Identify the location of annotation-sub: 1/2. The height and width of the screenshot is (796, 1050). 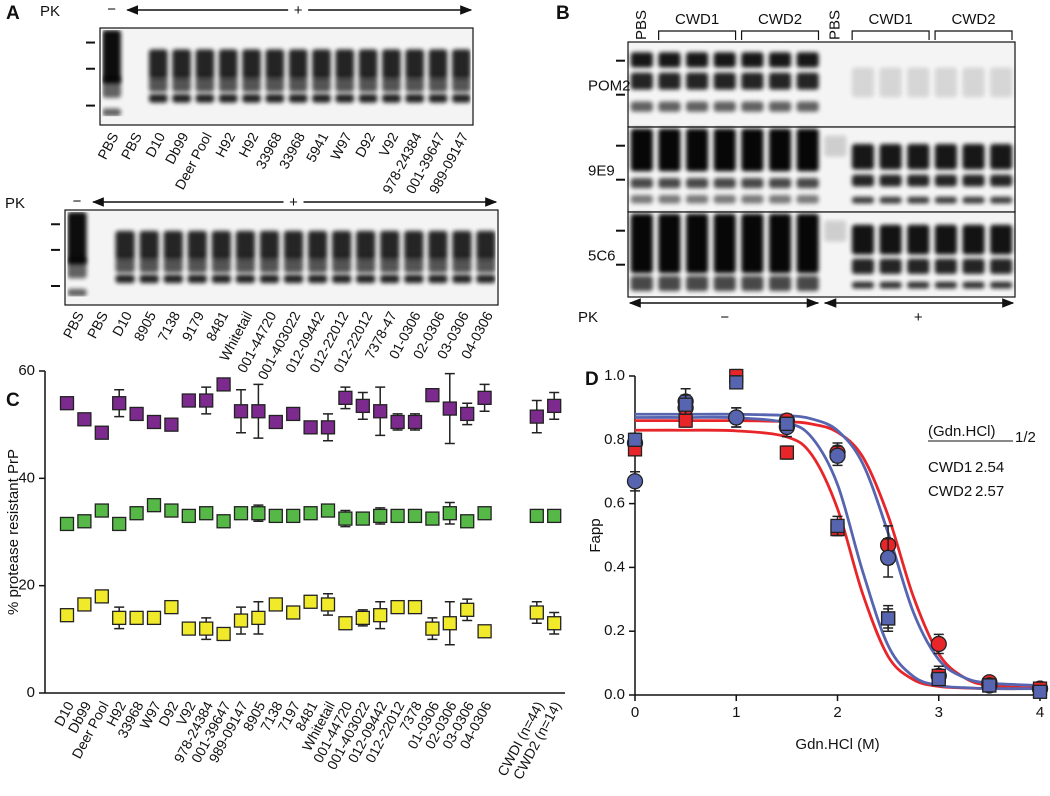
(1025, 437).